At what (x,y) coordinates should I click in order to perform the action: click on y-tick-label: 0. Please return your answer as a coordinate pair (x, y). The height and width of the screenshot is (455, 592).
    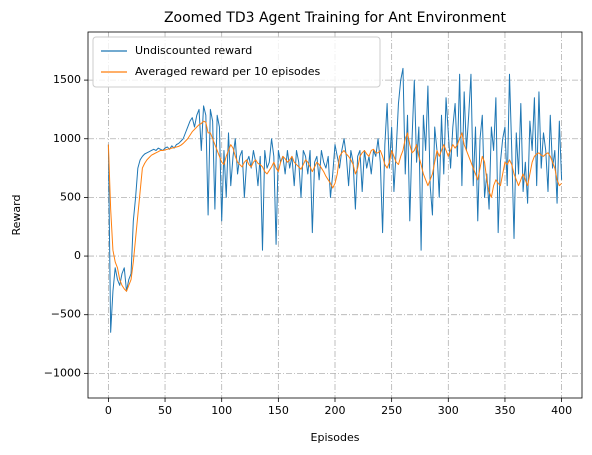
    Looking at the image, I should click on (77, 255).